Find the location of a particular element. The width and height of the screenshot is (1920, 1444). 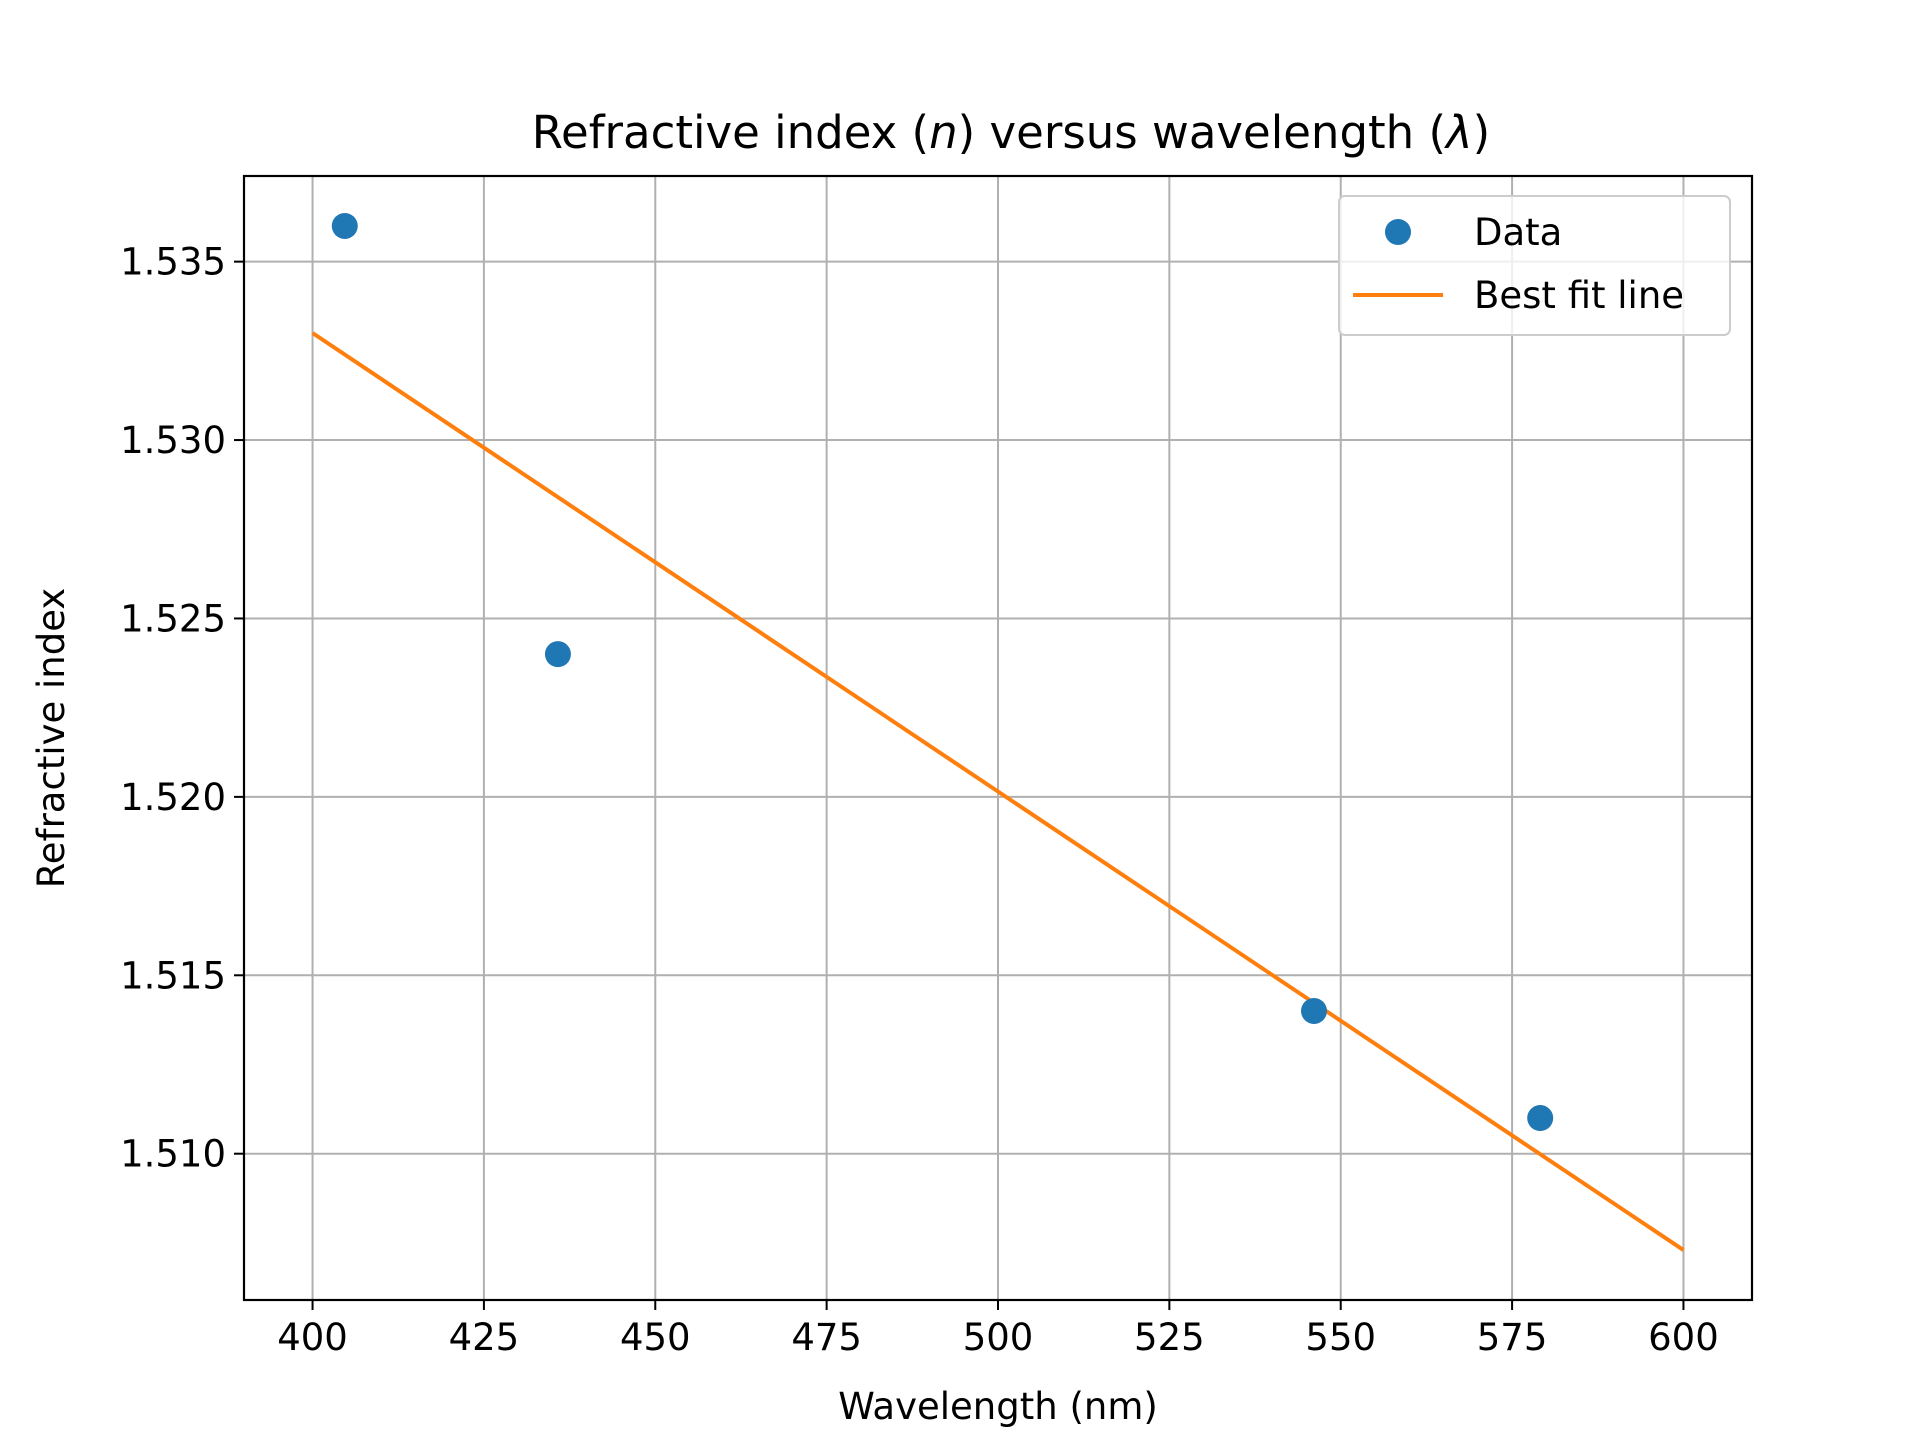

x-tick-label: 600 is located at coordinates (1683, 1337).